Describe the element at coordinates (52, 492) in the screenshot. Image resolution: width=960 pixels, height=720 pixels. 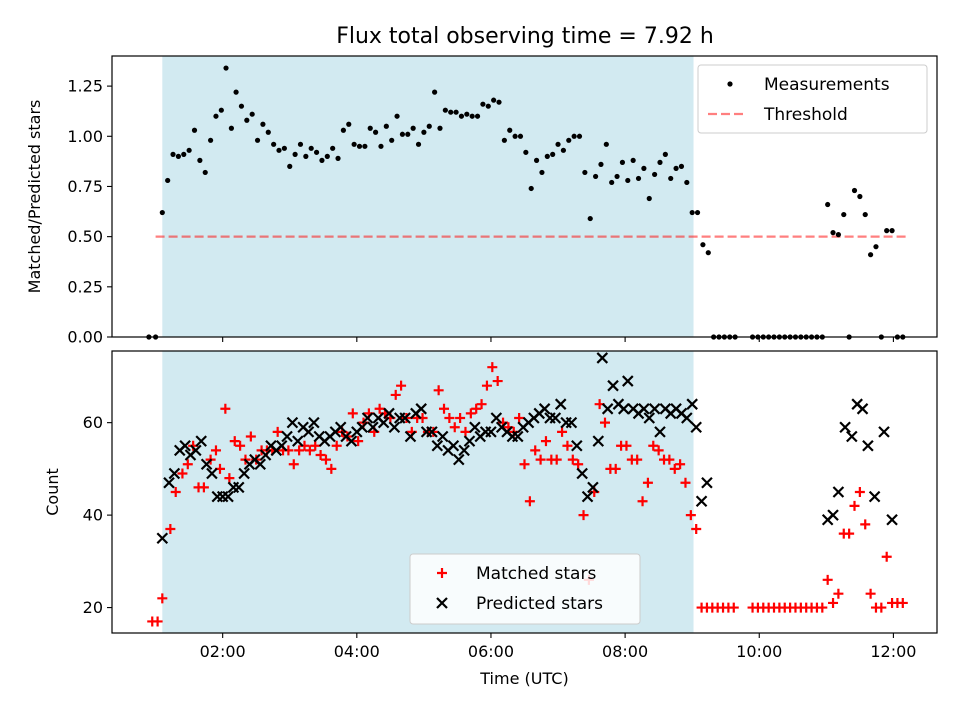
I see `y-axis-label: Count` at that location.